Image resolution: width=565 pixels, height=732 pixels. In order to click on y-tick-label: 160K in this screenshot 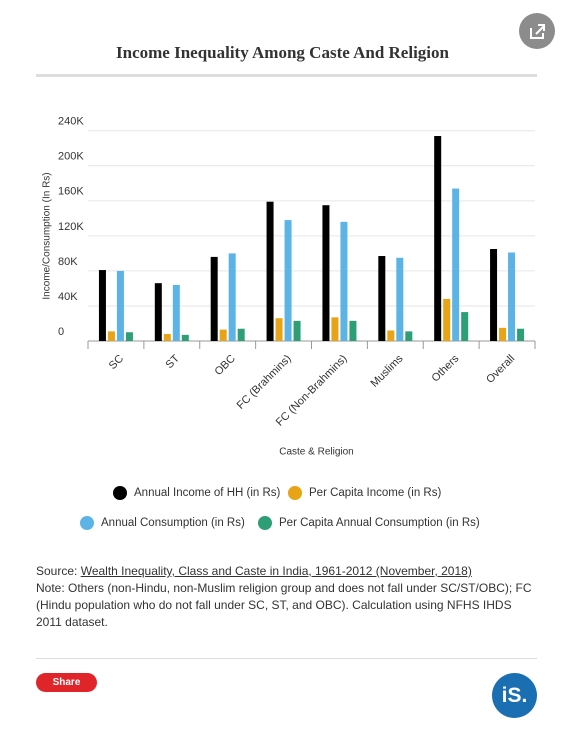, I will do `click(71, 192)`.